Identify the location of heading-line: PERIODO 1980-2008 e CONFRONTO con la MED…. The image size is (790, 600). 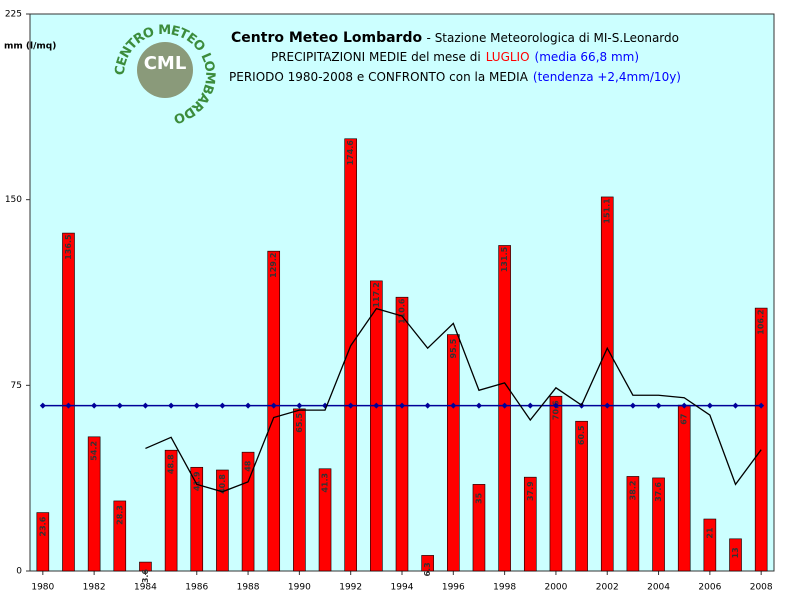
(455, 77).